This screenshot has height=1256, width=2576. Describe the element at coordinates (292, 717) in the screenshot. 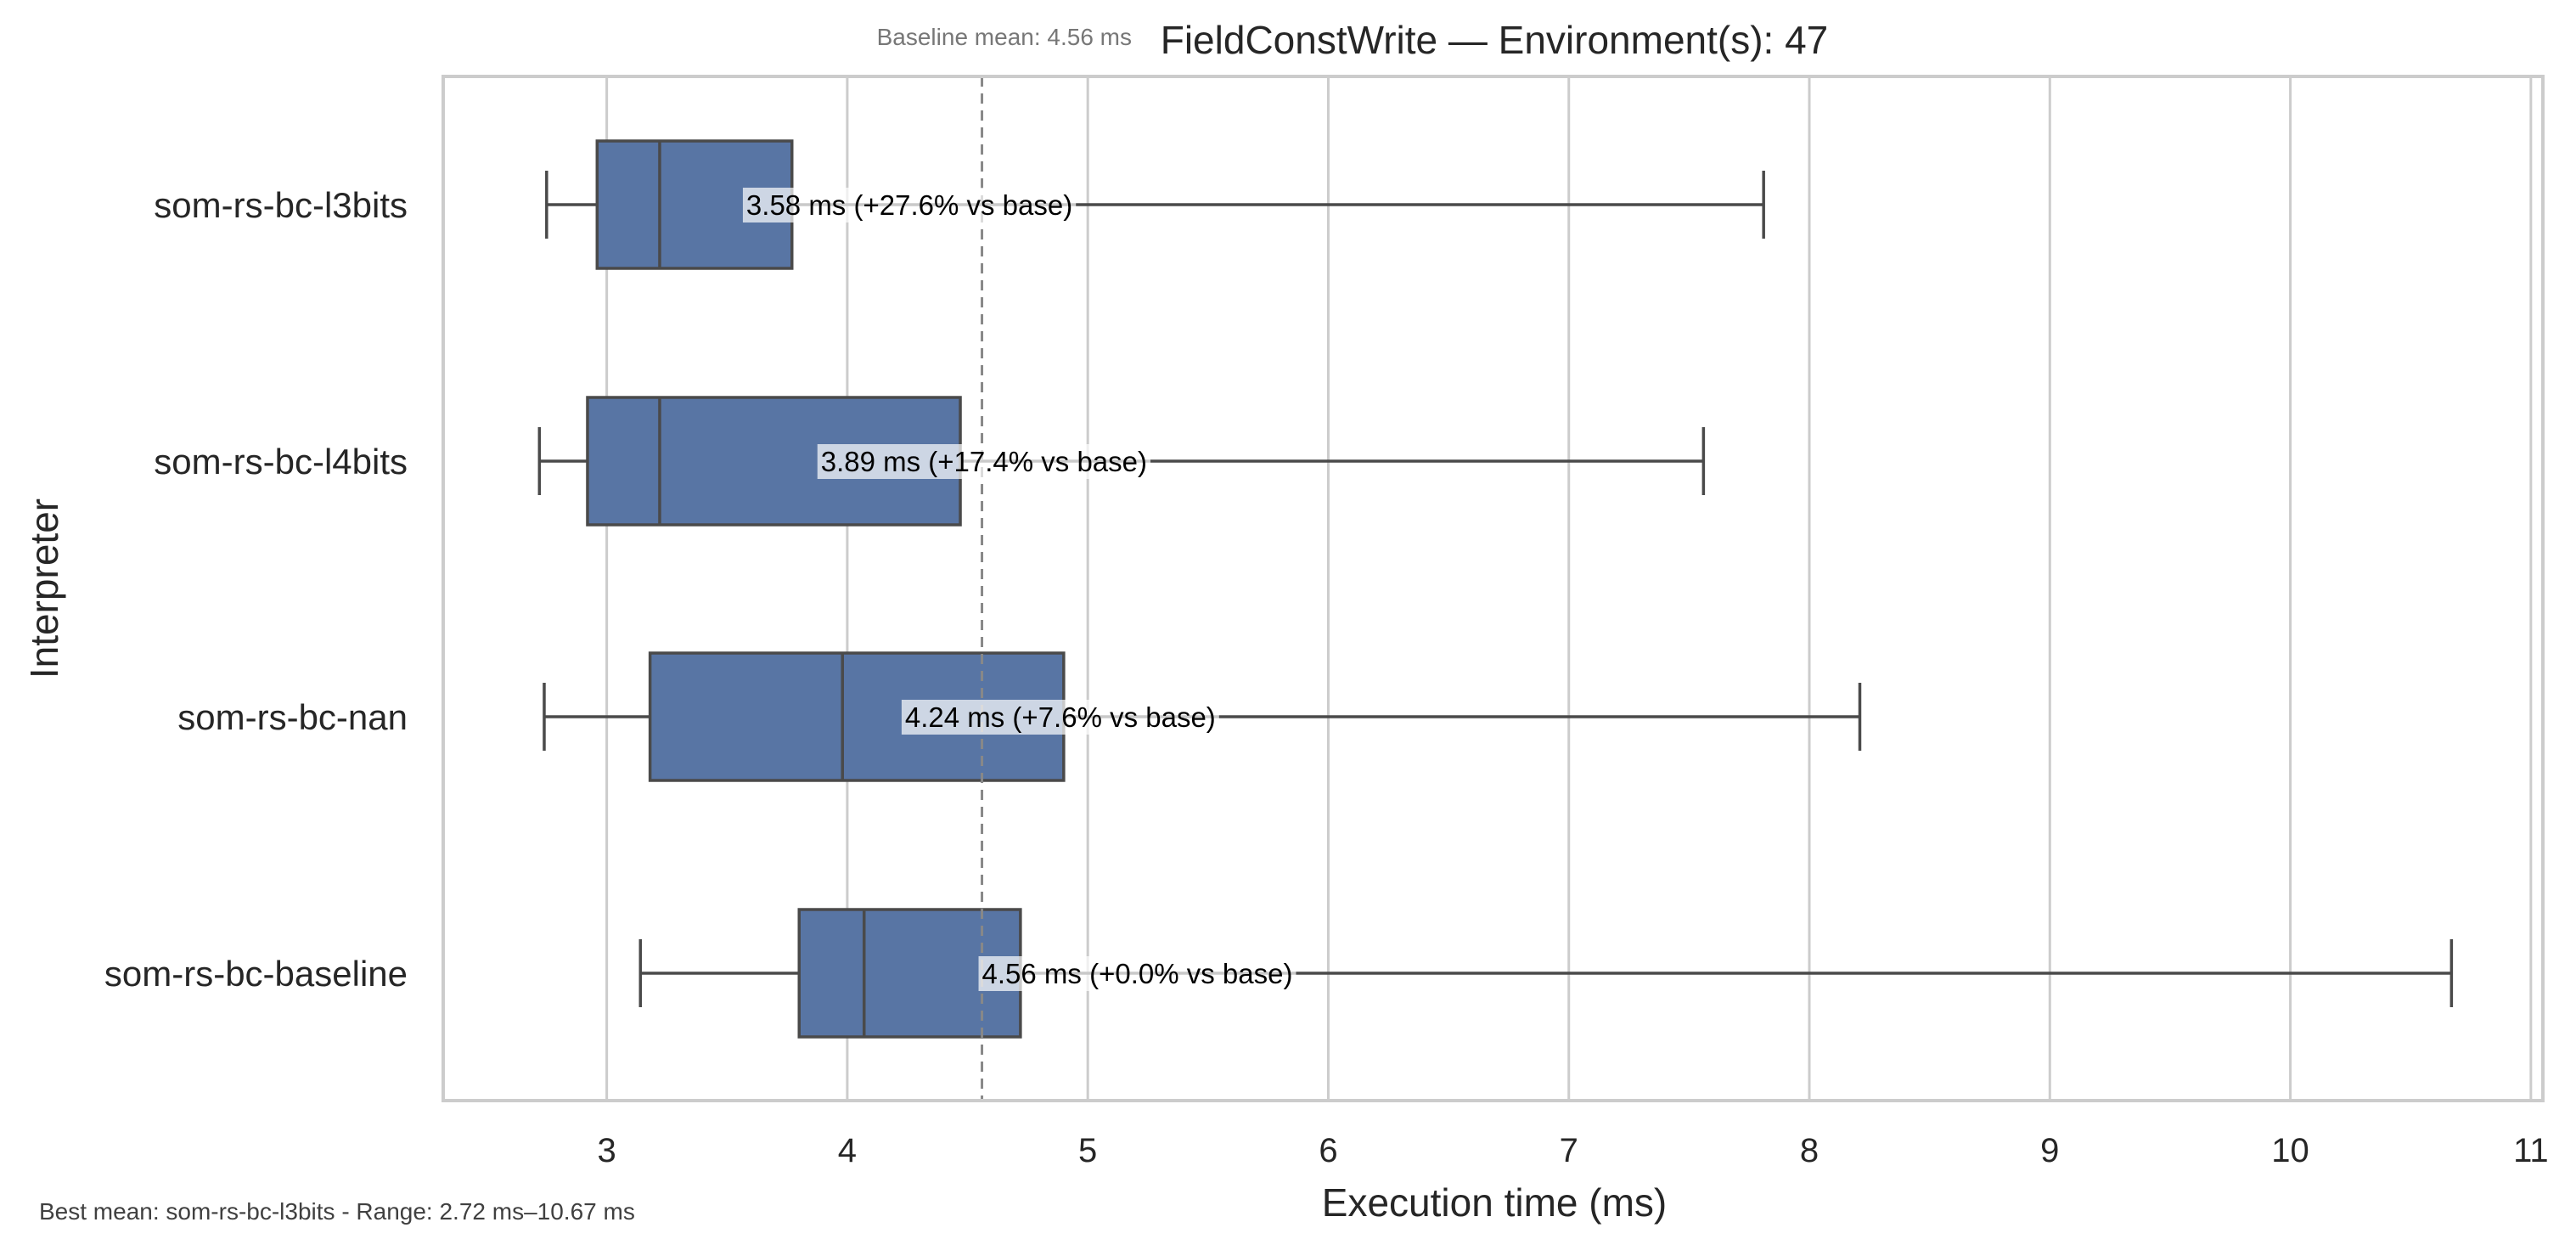

I see `y-tick-label: som-rs-bc-nan` at that location.